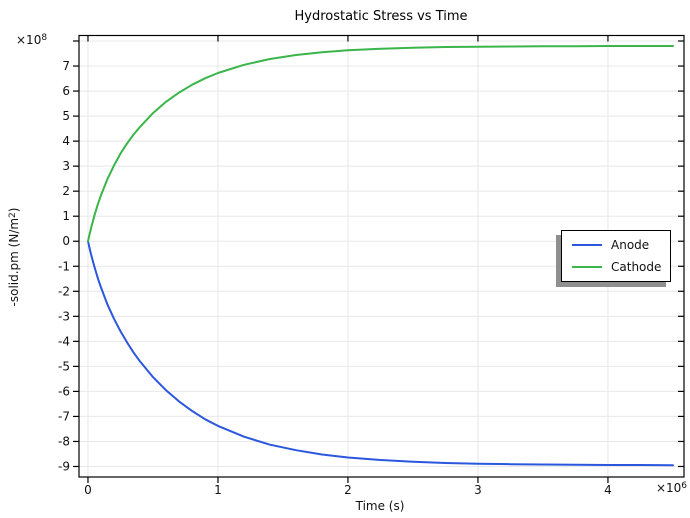 The height and width of the screenshot is (518, 690). Describe the element at coordinates (66, 191) in the screenshot. I see `y-tick-label: 2` at that location.